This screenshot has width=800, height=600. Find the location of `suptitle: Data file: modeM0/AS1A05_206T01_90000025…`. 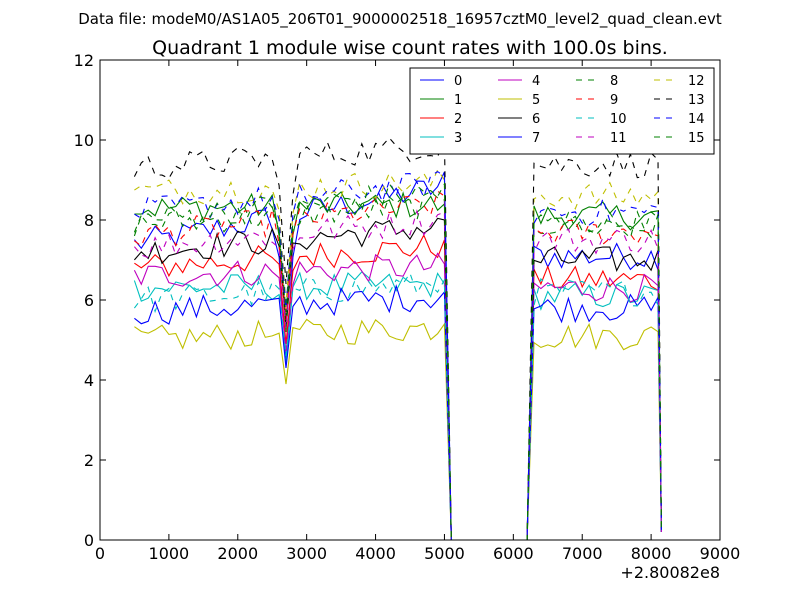

suptitle: Data file: modeM0/AS1A05_206T01_90000025… is located at coordinates (400, 19).